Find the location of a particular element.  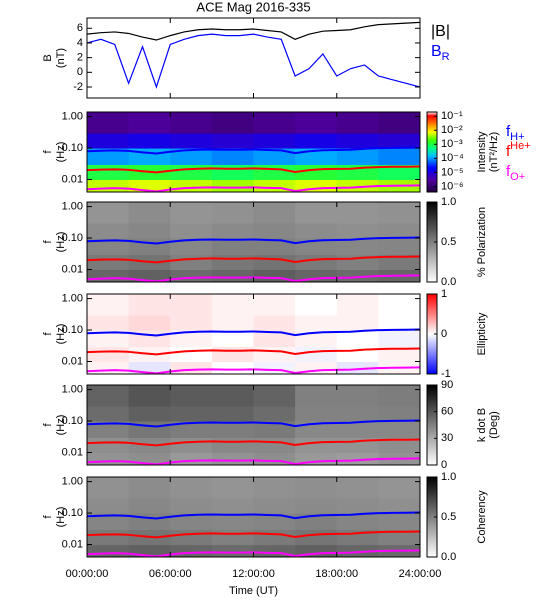

plot-frame is located at coordinates (253, 58).